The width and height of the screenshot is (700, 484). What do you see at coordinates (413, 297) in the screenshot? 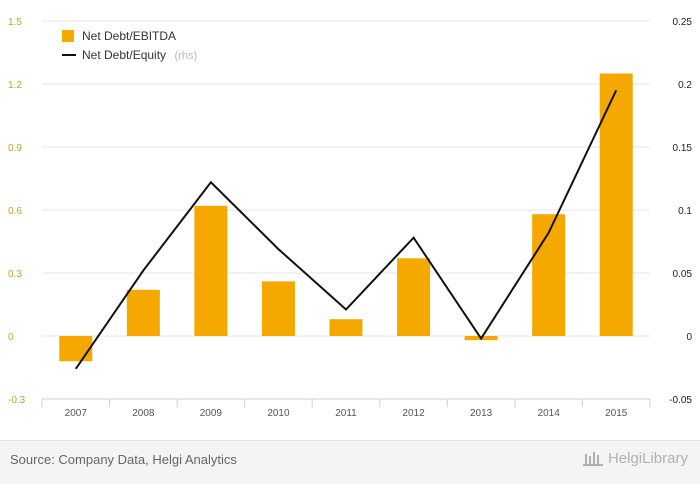
I see `bar-2012` at bounding box center [413, 297].